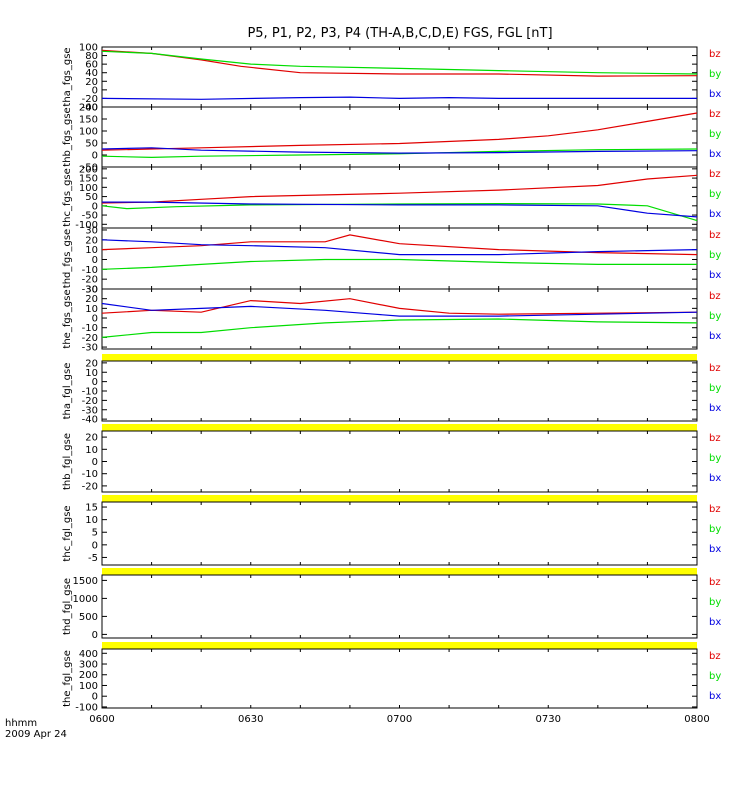 This screenshot has width=750, height=800. Describe the element at coordinates (85, 581) in the screenshot. I see `y-tick-label: 1500` at that location.